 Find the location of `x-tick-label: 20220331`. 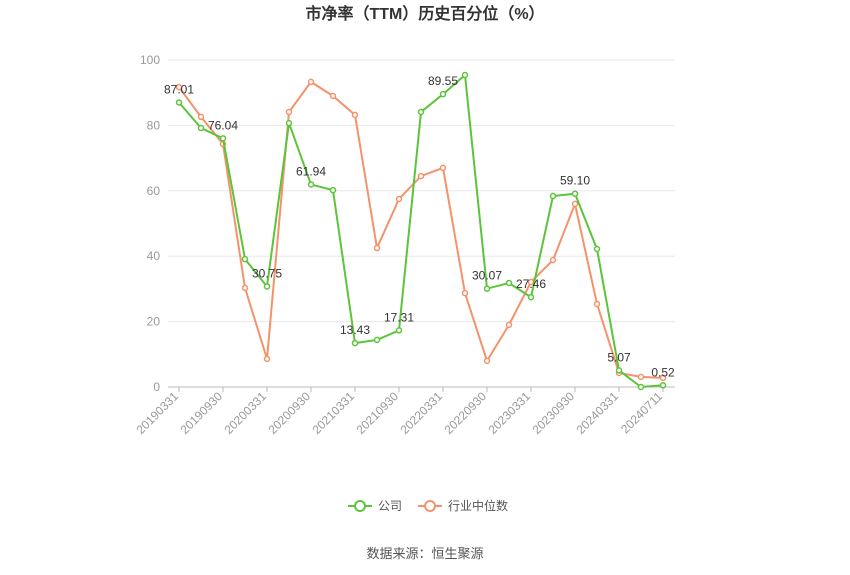

x-tick-label: 20220331 is located at coordinates (421, 413).